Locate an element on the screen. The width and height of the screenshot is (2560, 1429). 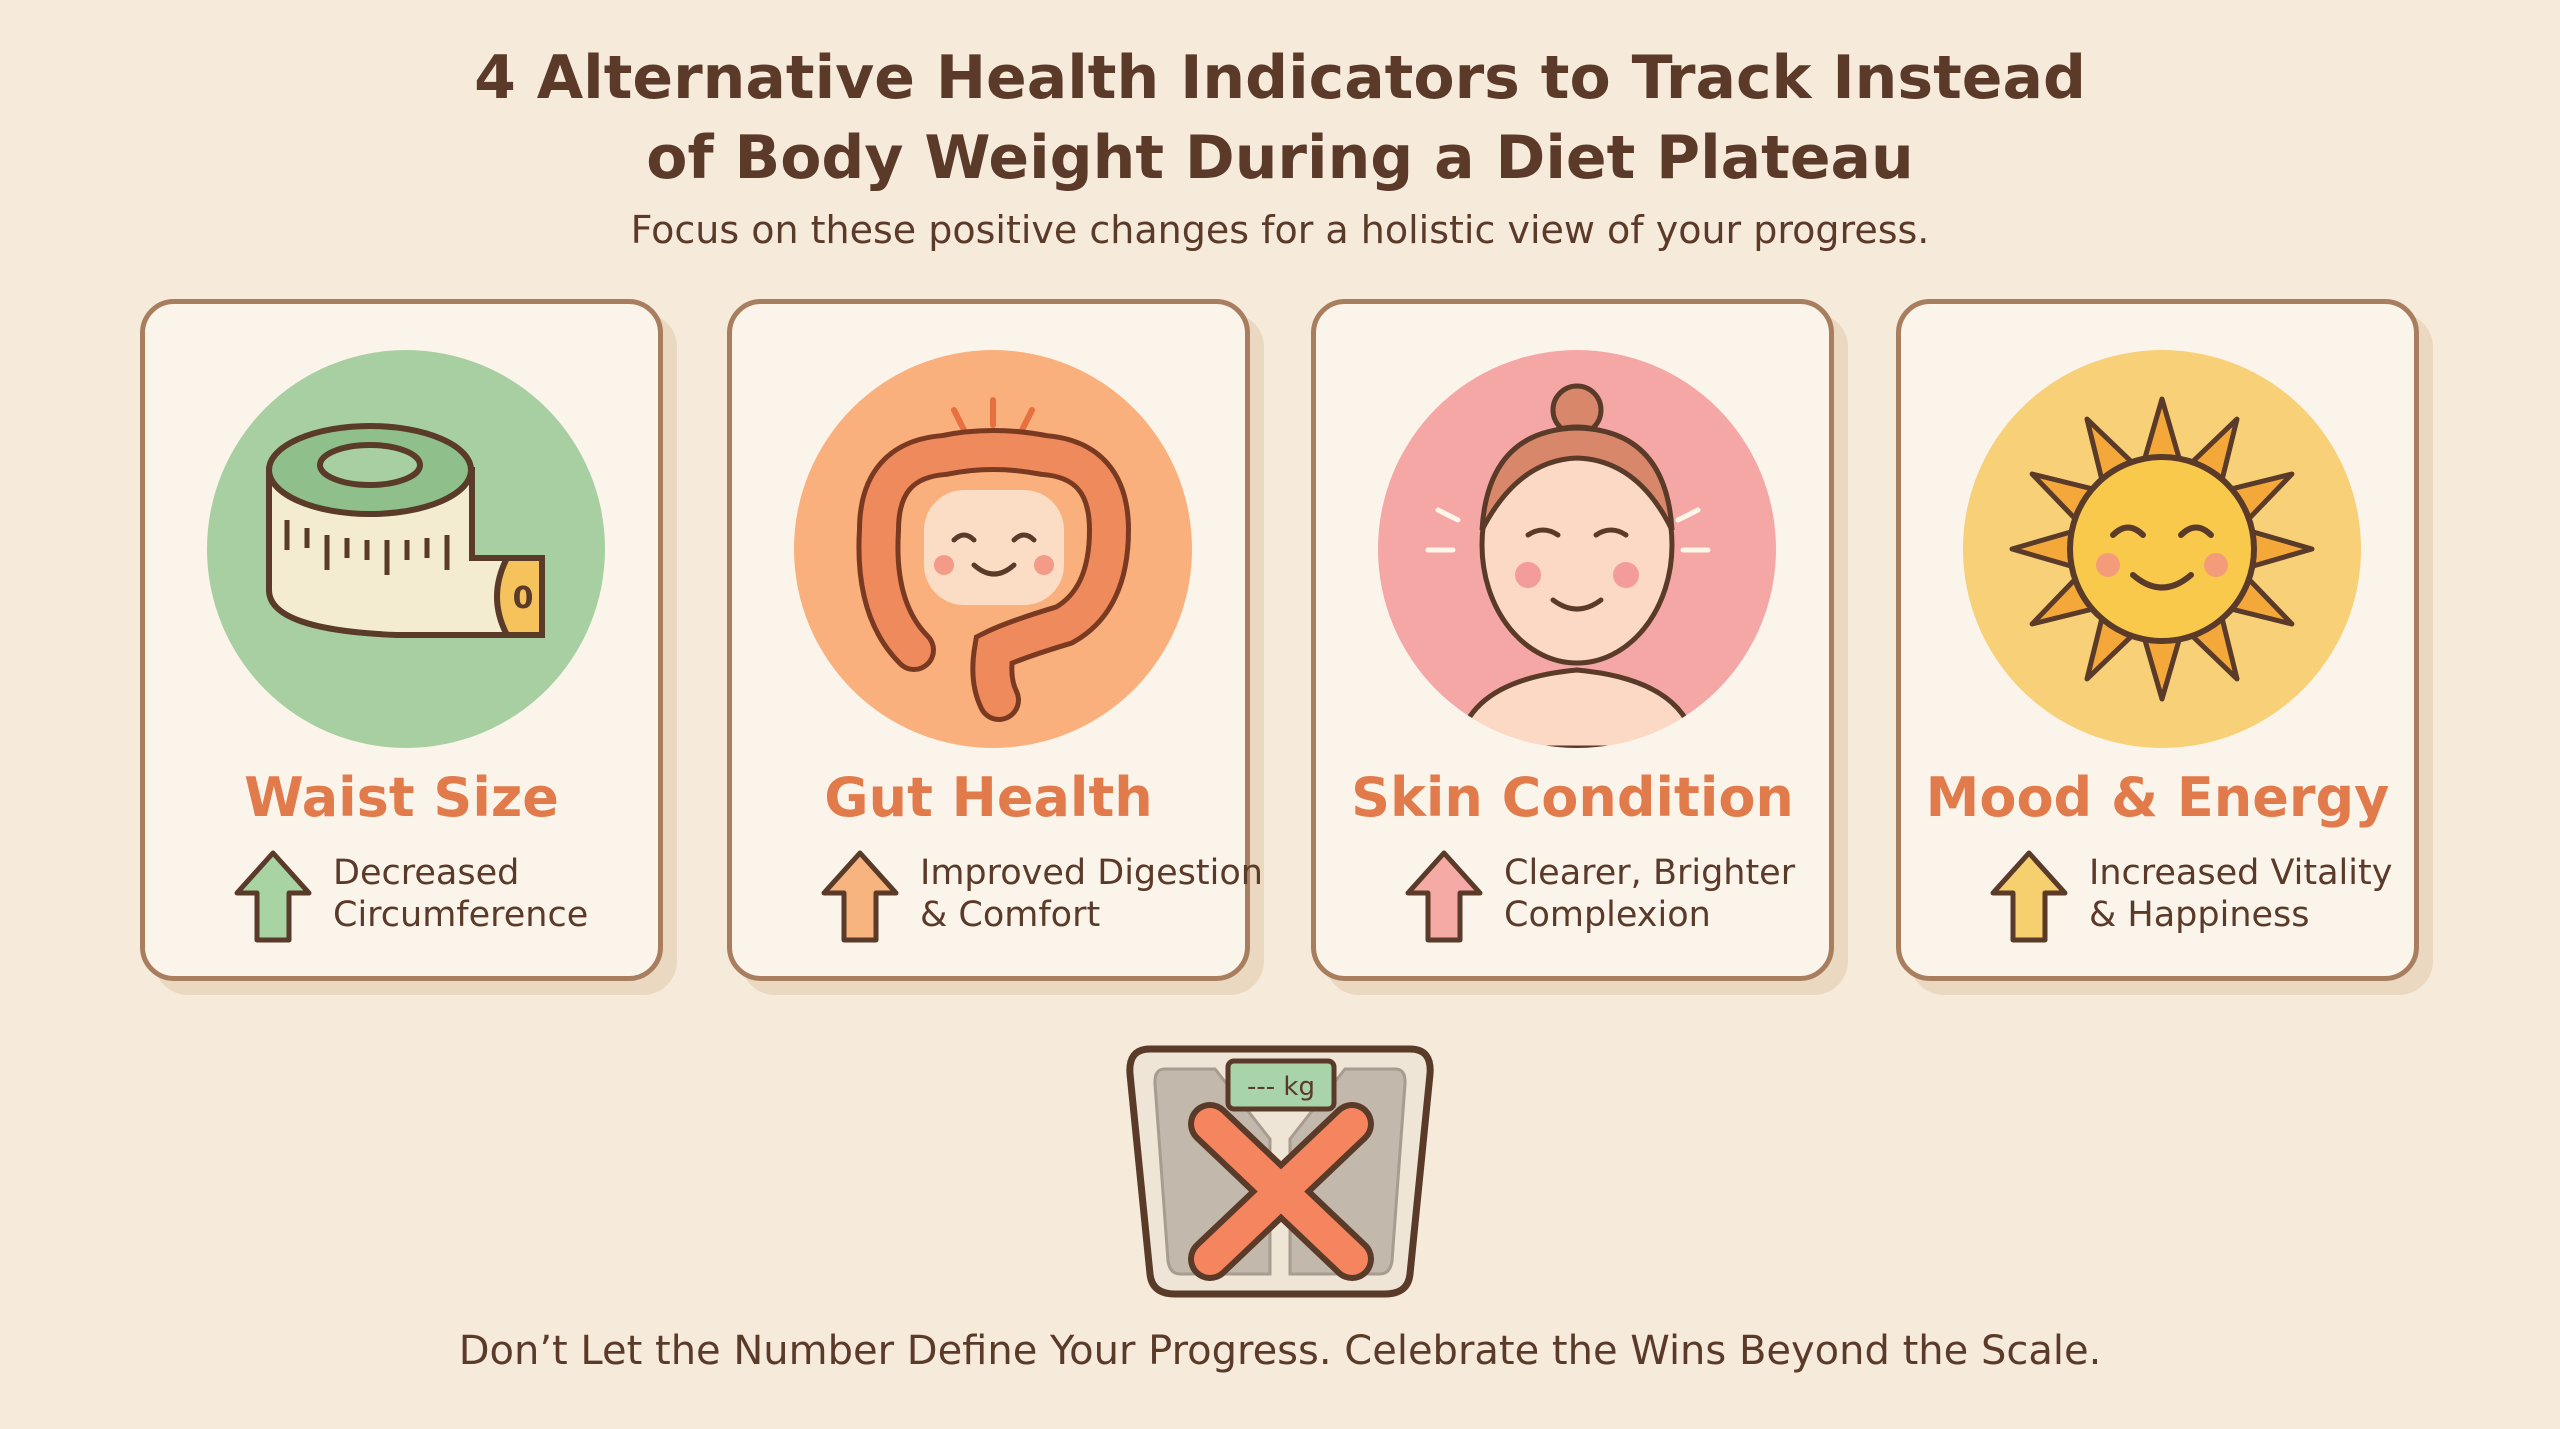
intestine-icon is located at coordinates (993, 549).